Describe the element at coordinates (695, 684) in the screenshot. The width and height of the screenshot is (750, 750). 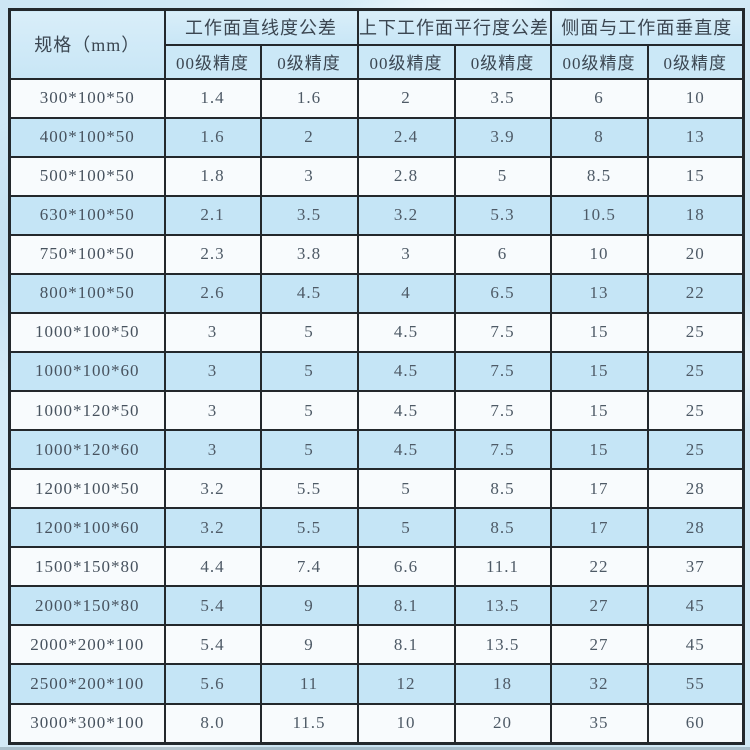
I see `value-cell: 55` at that location.